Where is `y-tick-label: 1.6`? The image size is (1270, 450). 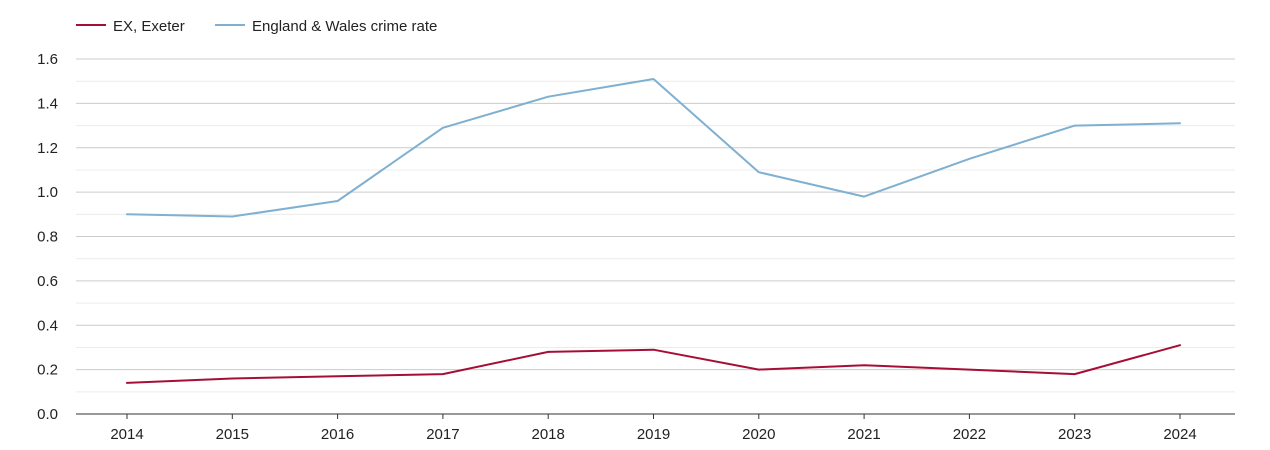 y-tick-label: 1.6 is located at coordinates (47, 59).